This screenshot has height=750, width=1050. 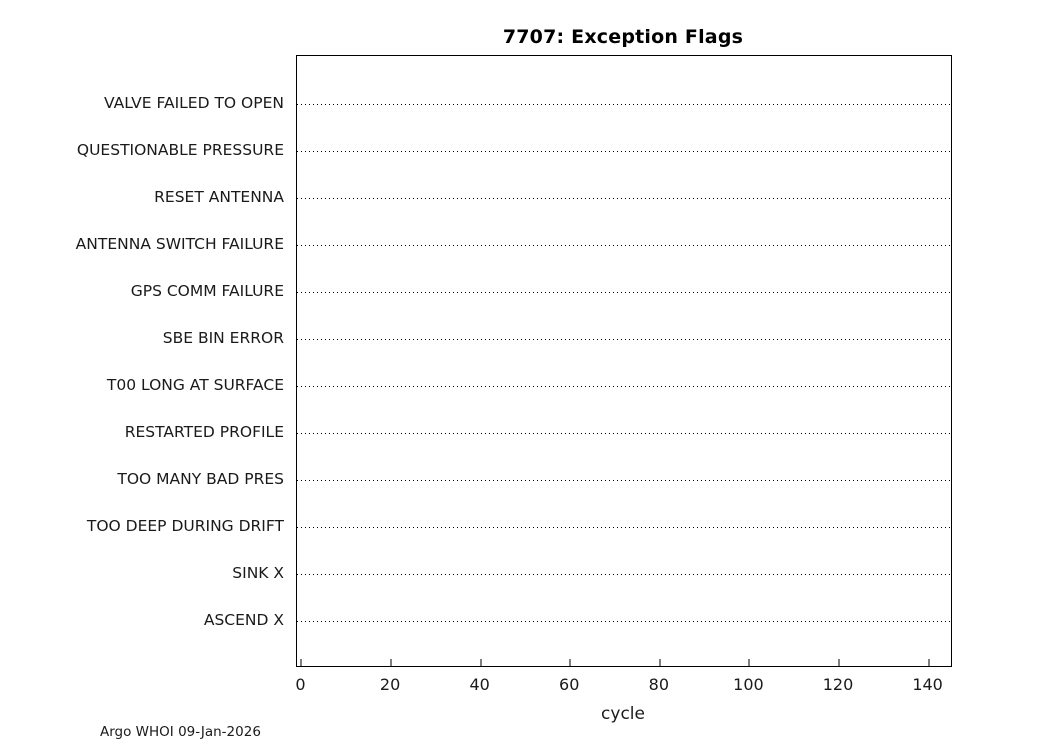 I want to click on y-category-label: GPS COMM FAILURE, so click(x=207, y=291).